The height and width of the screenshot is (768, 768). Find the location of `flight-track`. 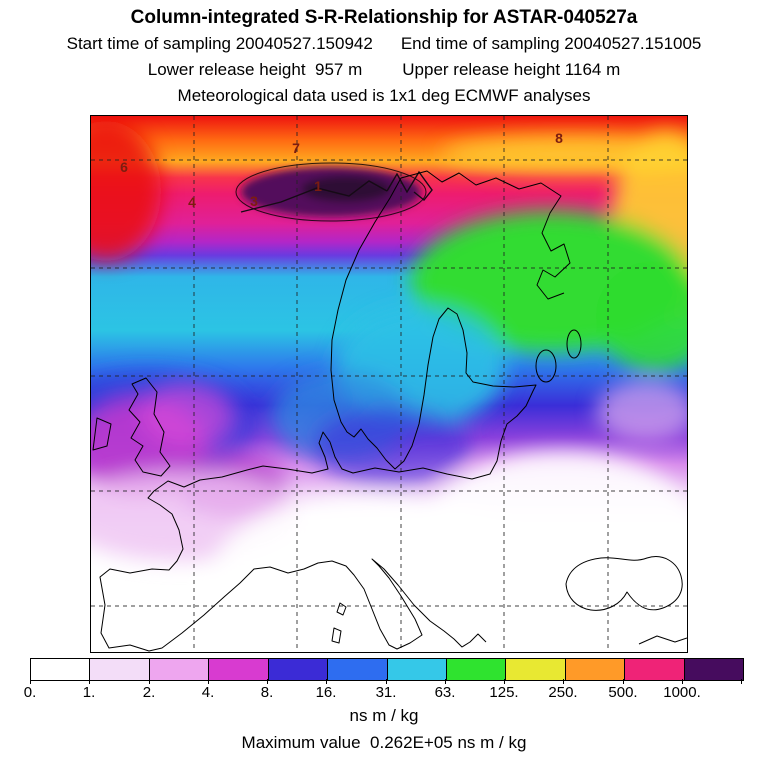

flight-track is located at coordinates (336, 191).